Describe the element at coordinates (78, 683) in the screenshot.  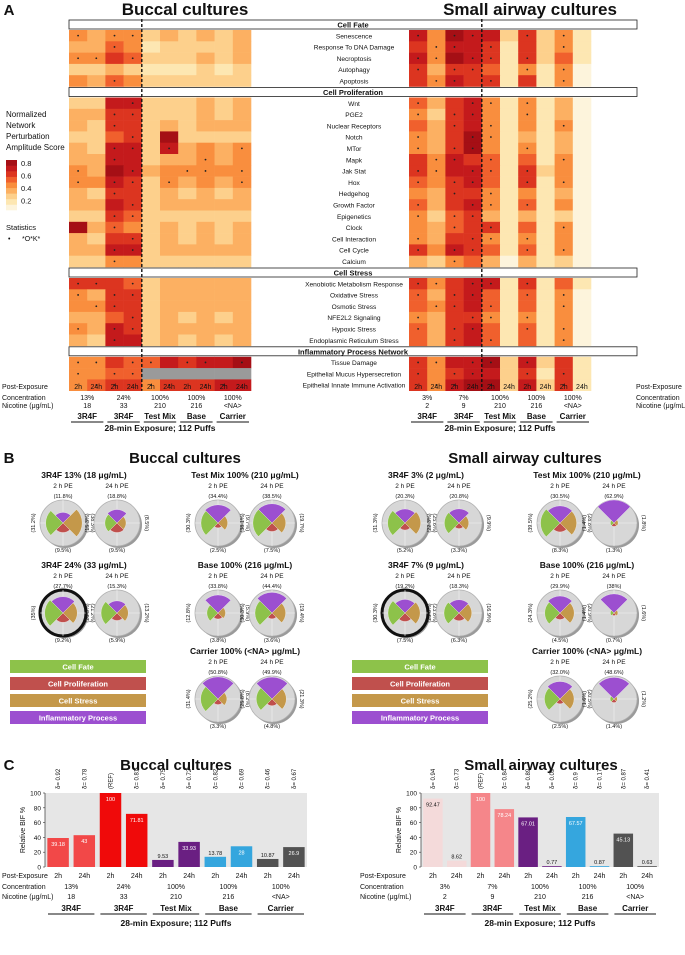
I see `buccal-legend-swatch` at that location.